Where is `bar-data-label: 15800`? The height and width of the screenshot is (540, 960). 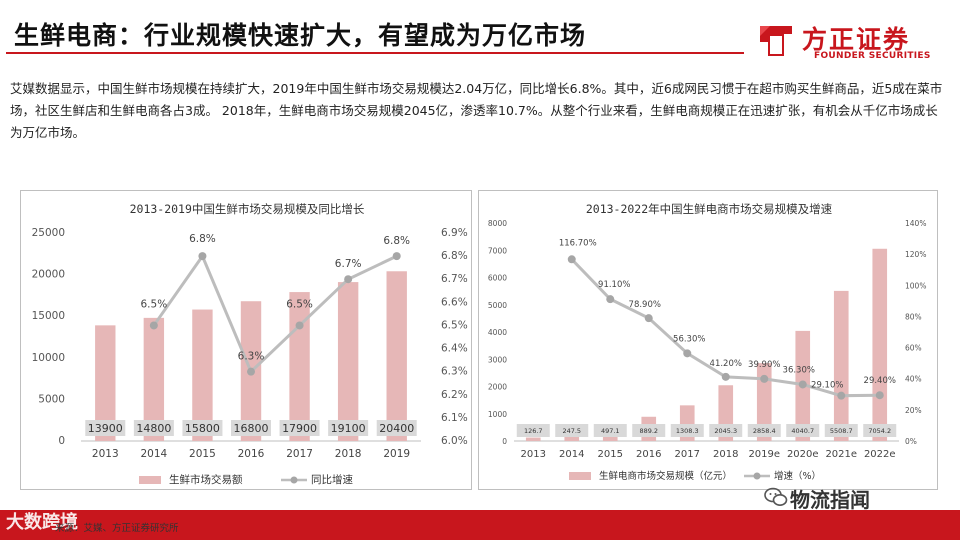
bar-data-label: 15800 is located at coordinates (202, 428).